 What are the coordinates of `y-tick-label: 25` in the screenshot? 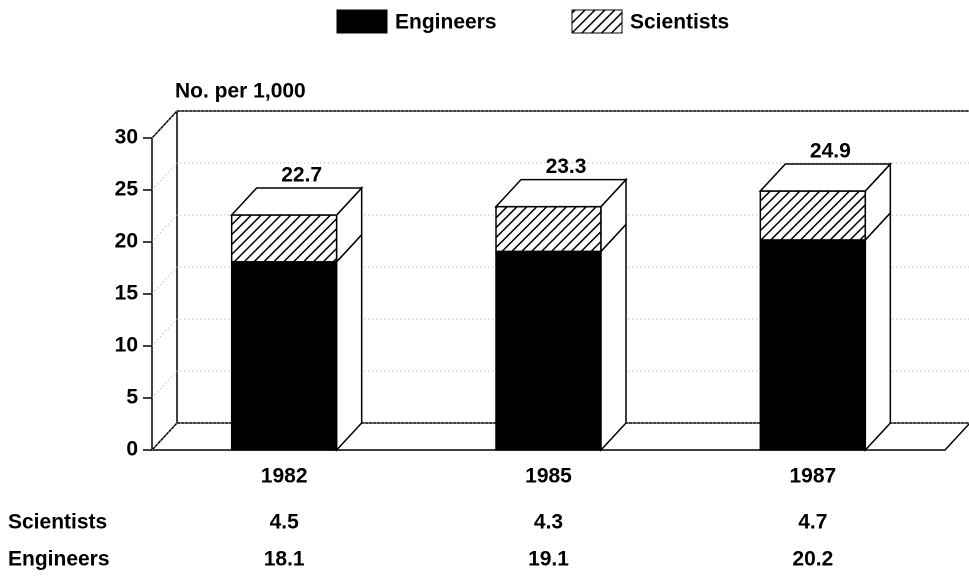 It's located at (127, 189).